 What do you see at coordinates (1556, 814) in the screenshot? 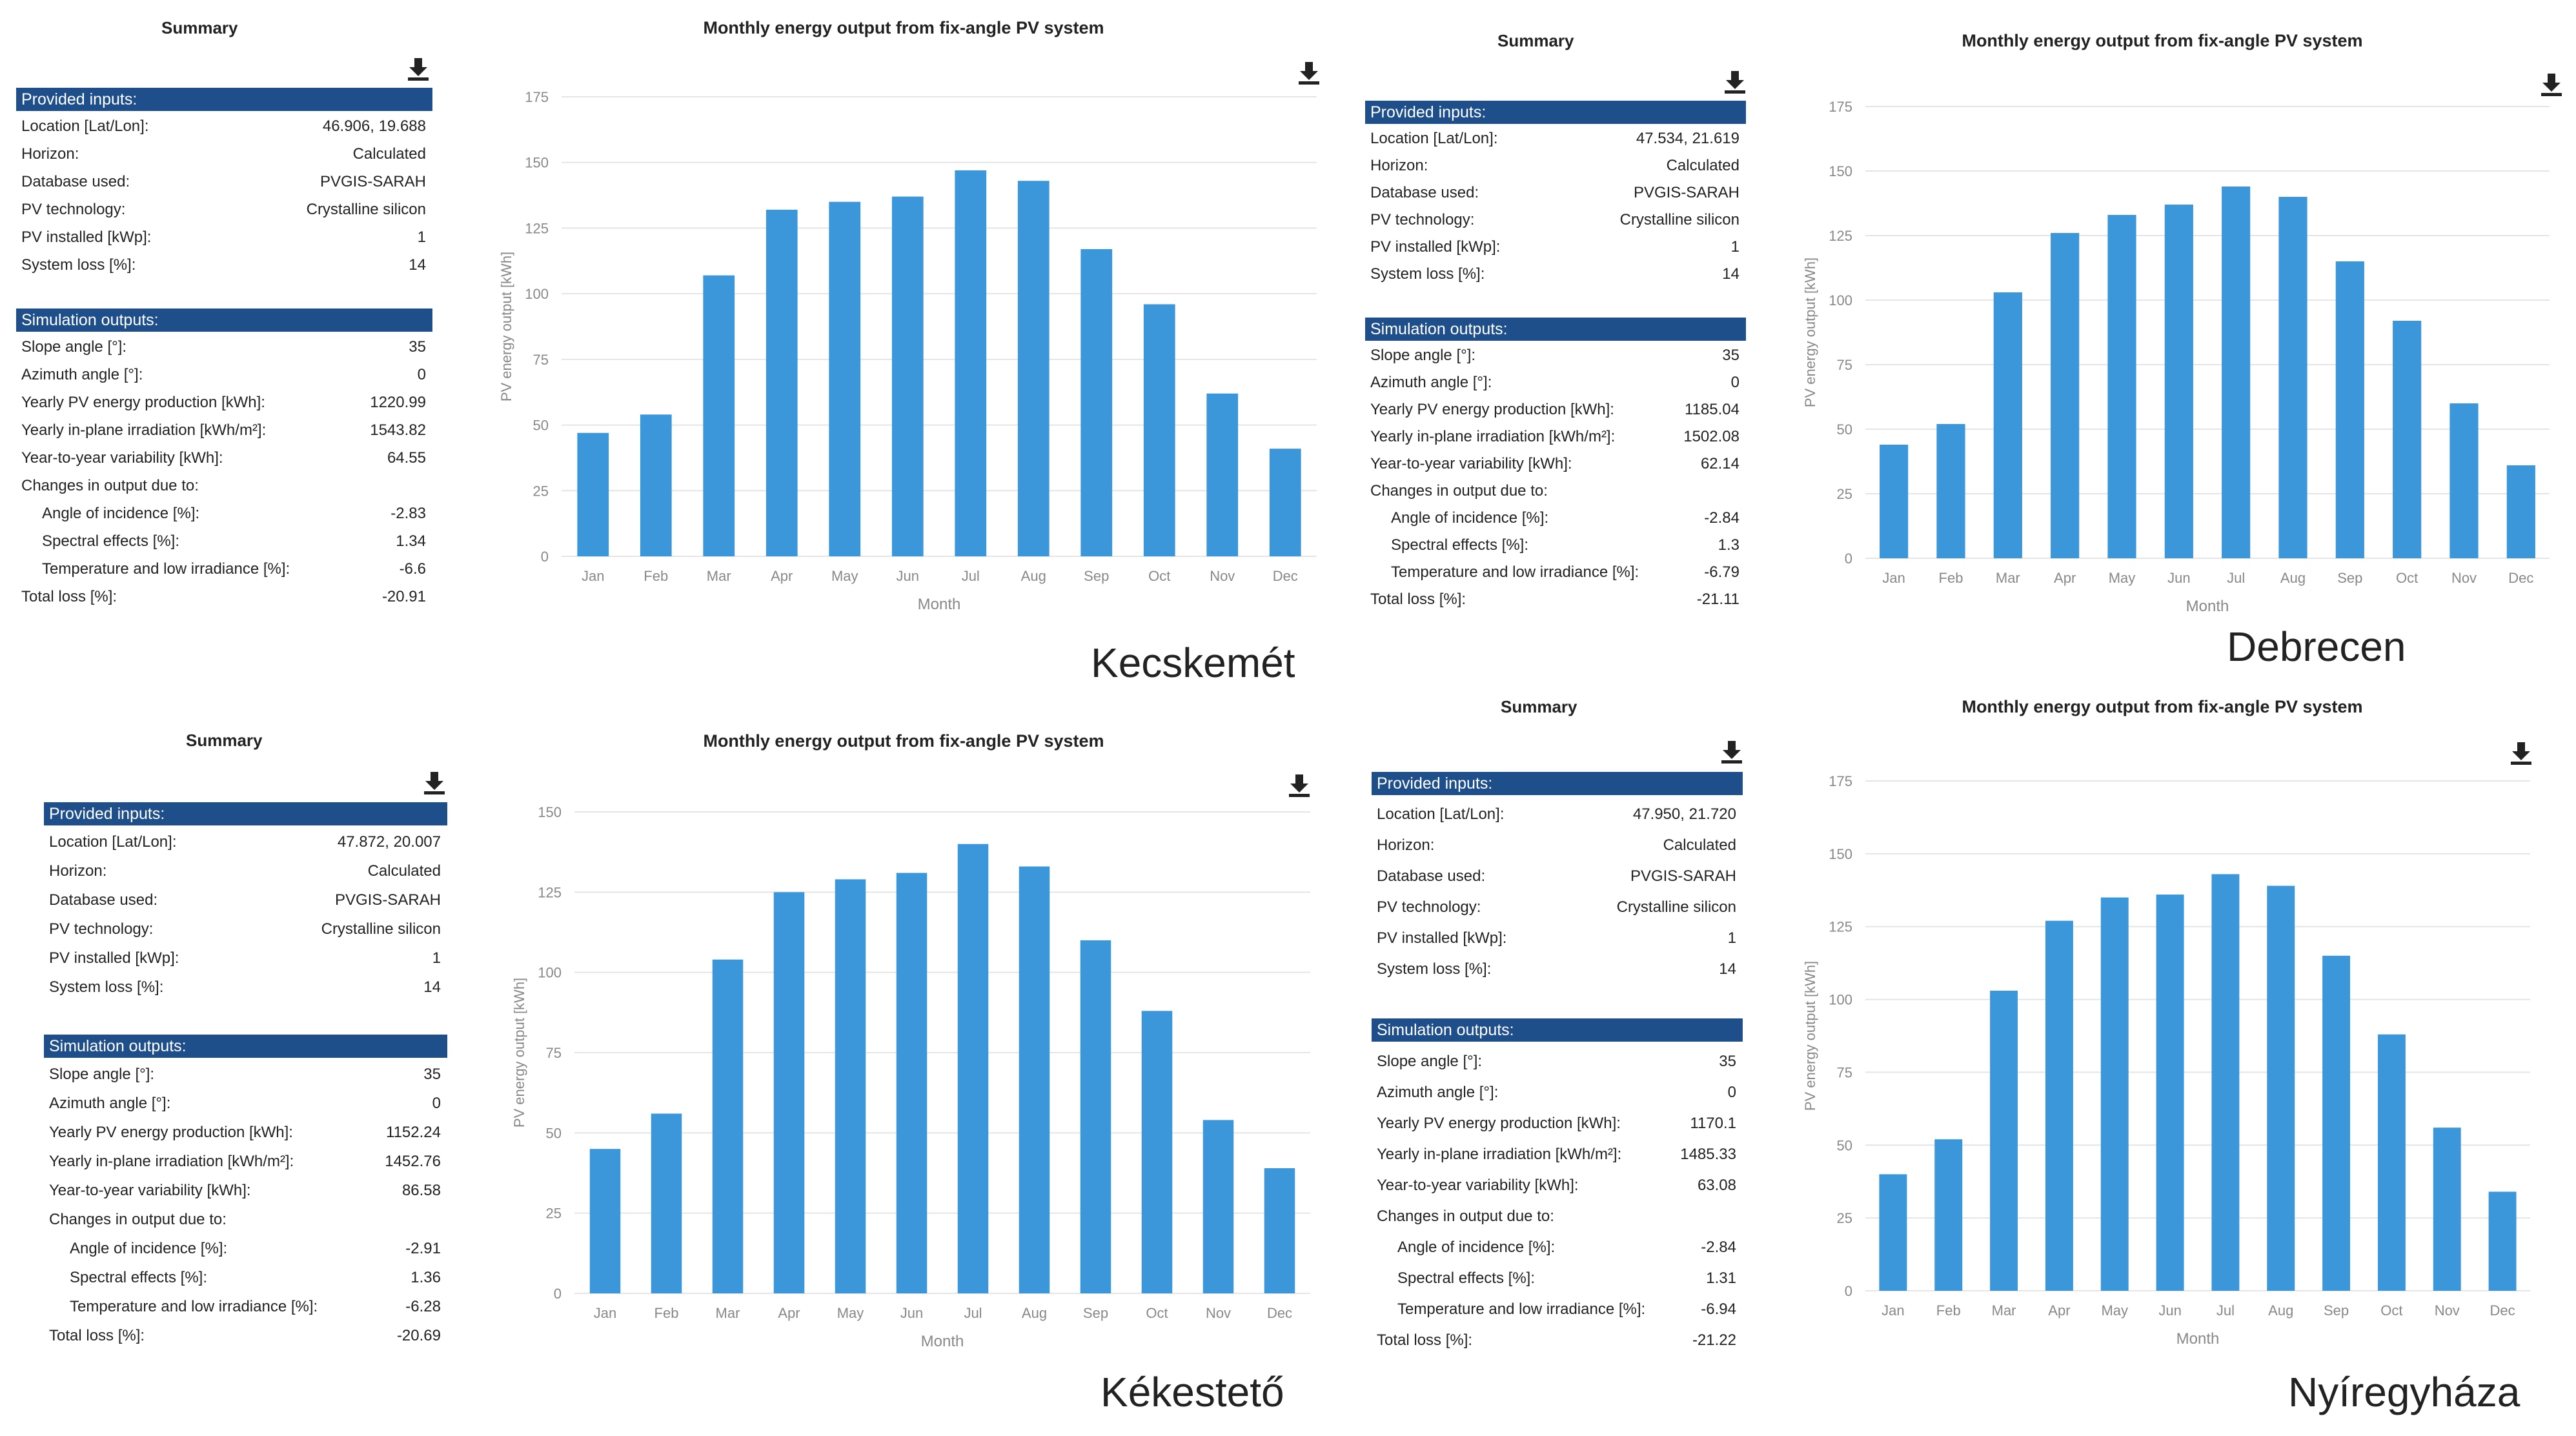
I see `row-location: Location [Lat/Lon]: 47.950, 21.720` at bounding box center [1556, 814].